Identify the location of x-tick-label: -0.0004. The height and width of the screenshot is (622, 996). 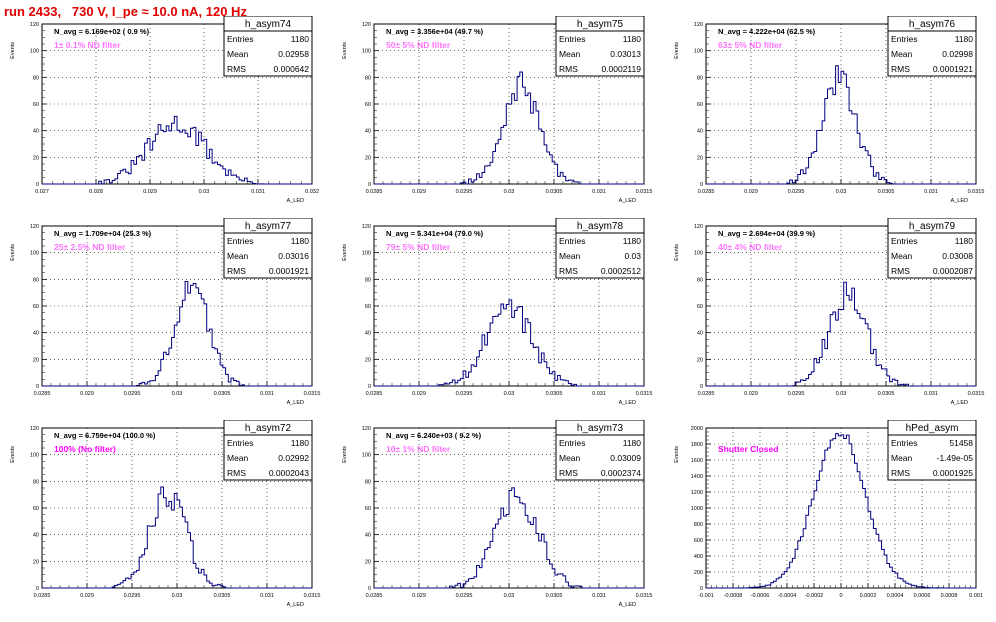
(787, 596).